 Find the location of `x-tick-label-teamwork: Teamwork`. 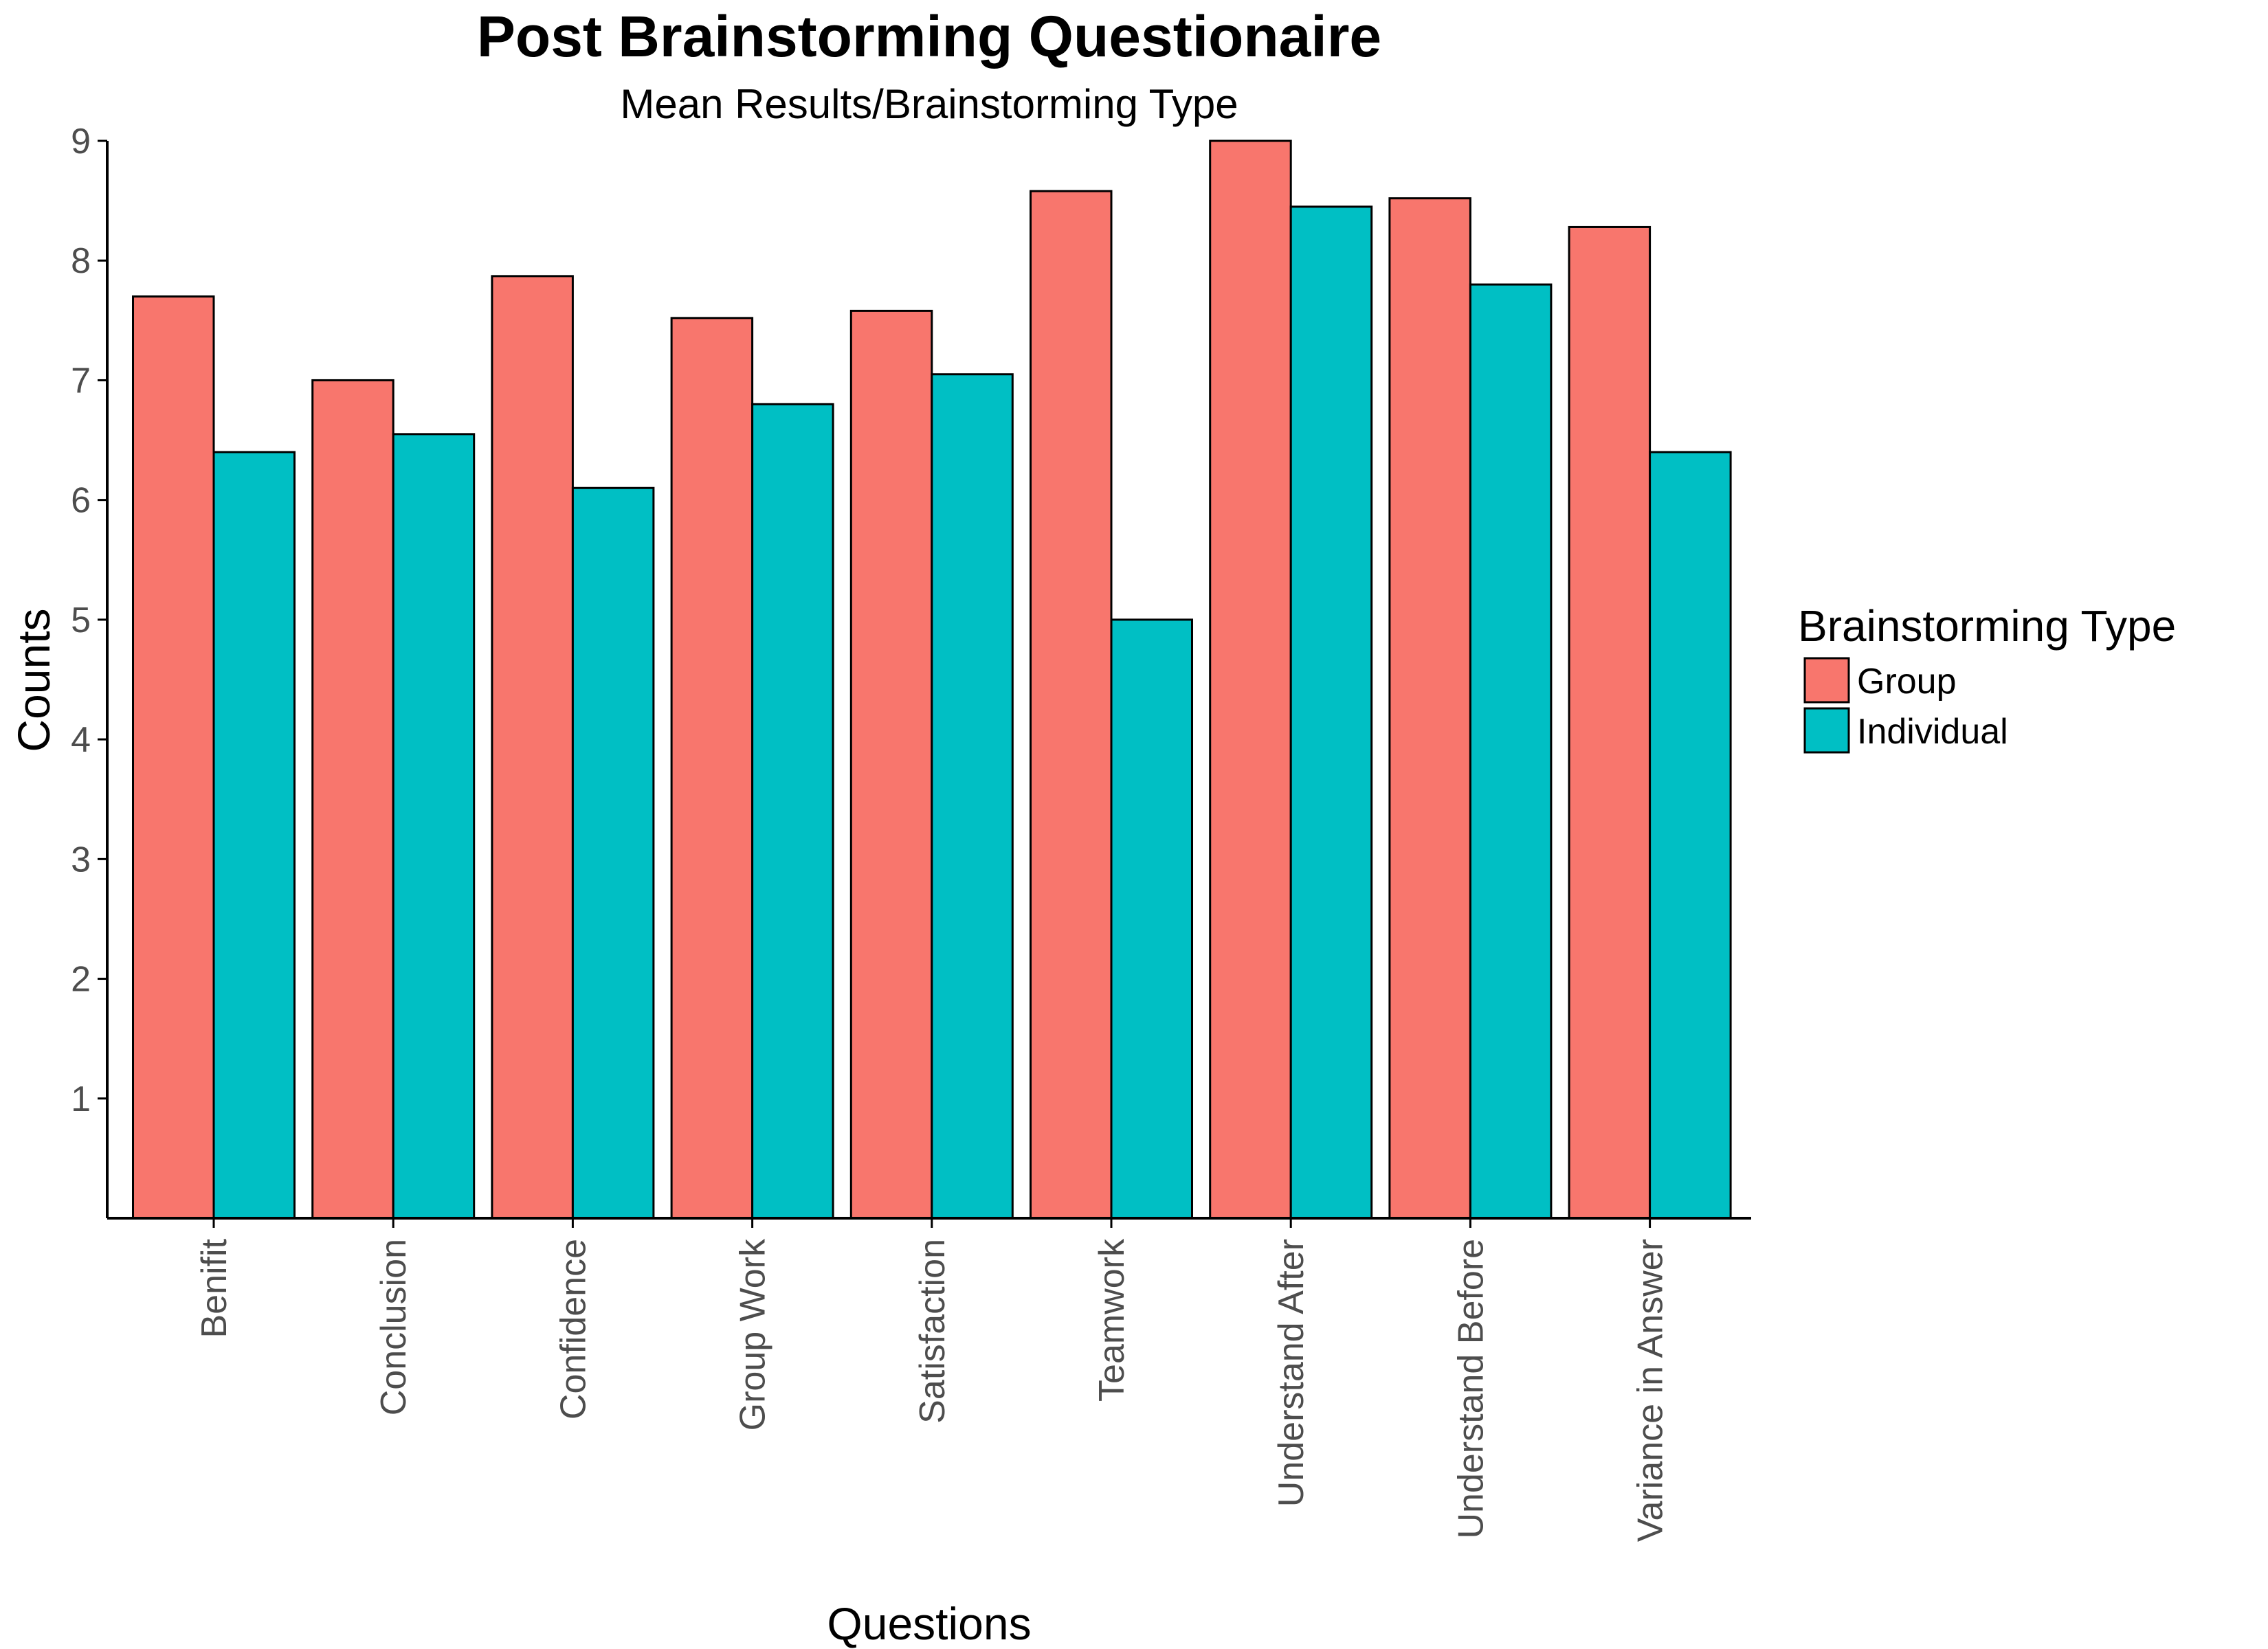

x-tick-label-teamwork: Teamwork is located at coordinates (1112, 1320).